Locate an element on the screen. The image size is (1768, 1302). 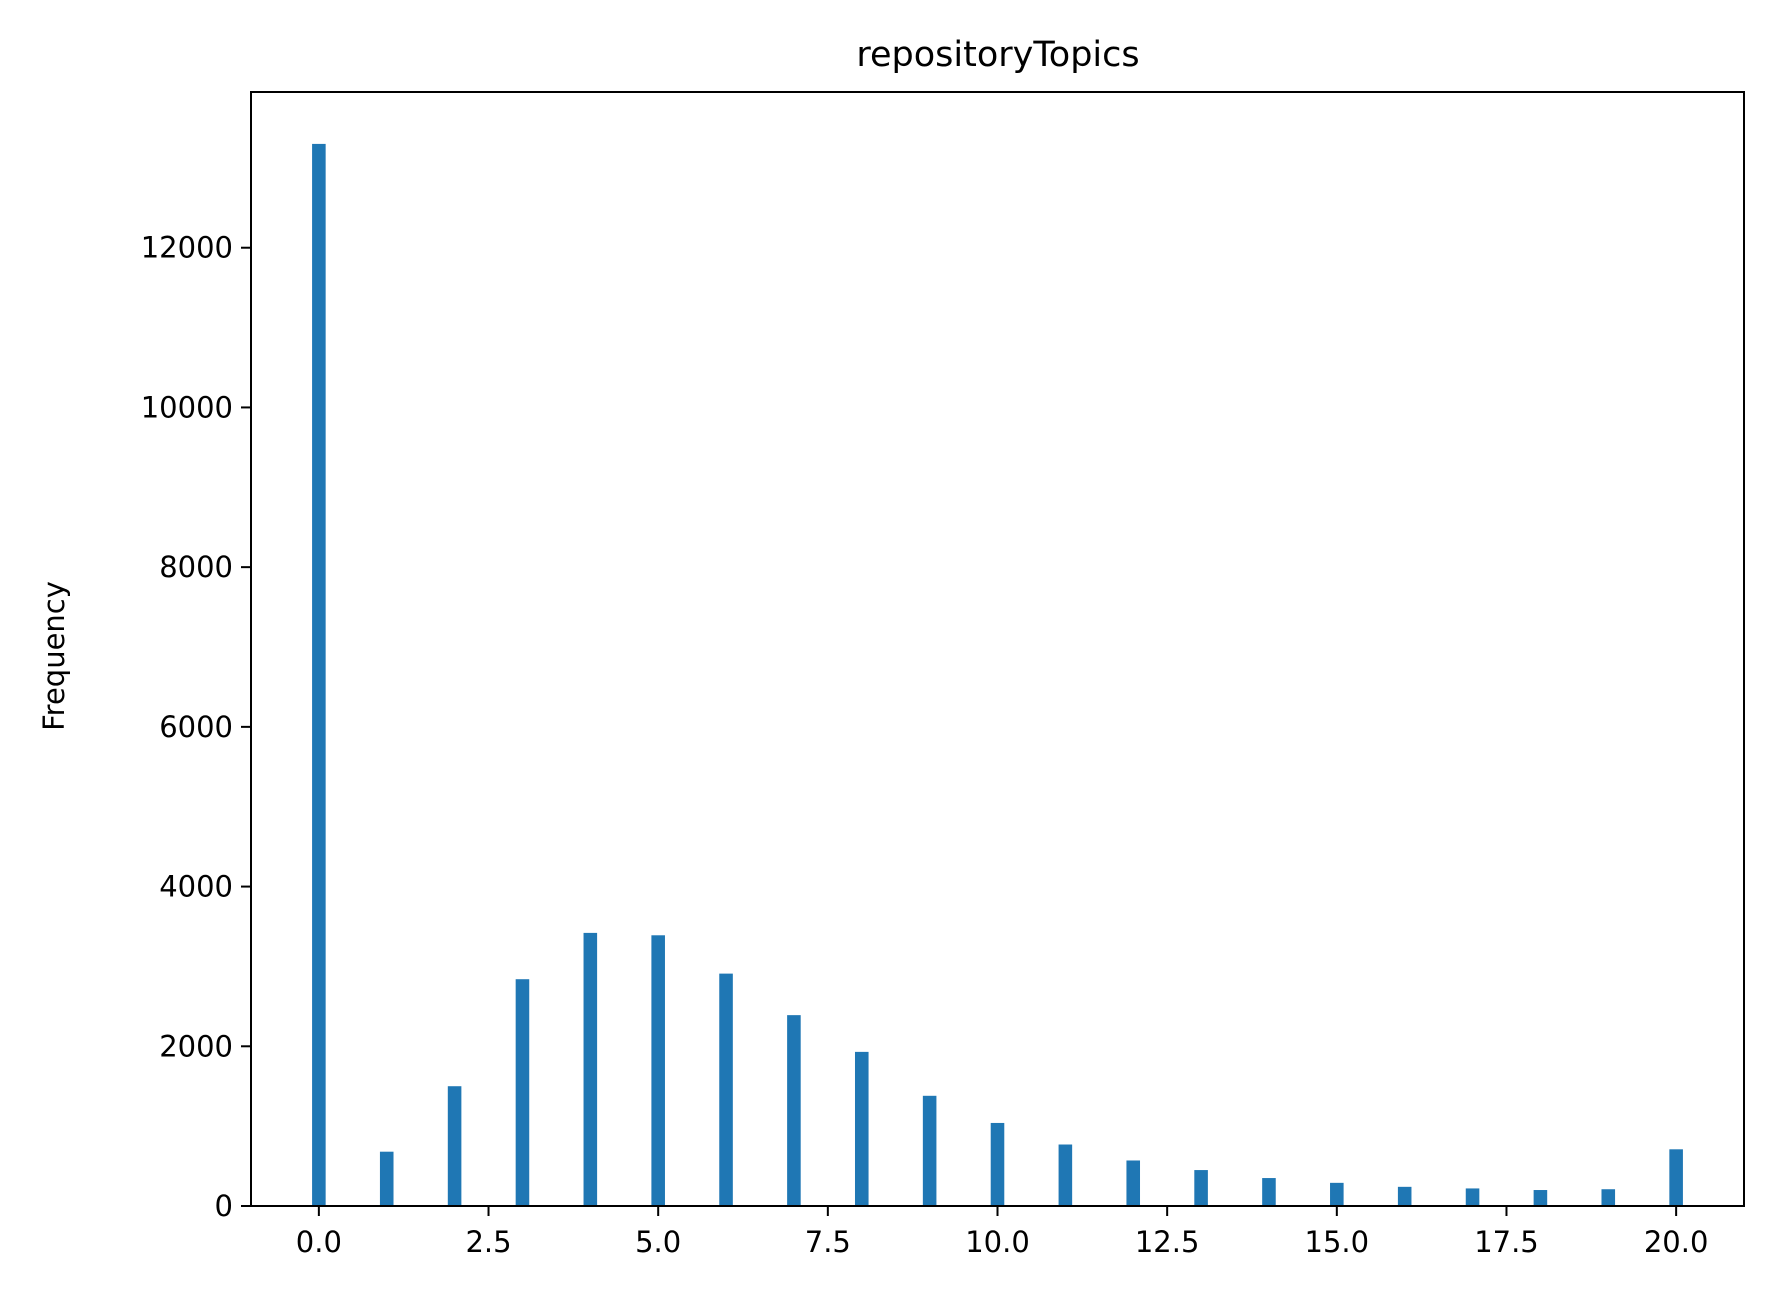
y-axis-ticks: 0 2000 4000 6000 8000 10000 12000 is located at coordinates (196, 727).